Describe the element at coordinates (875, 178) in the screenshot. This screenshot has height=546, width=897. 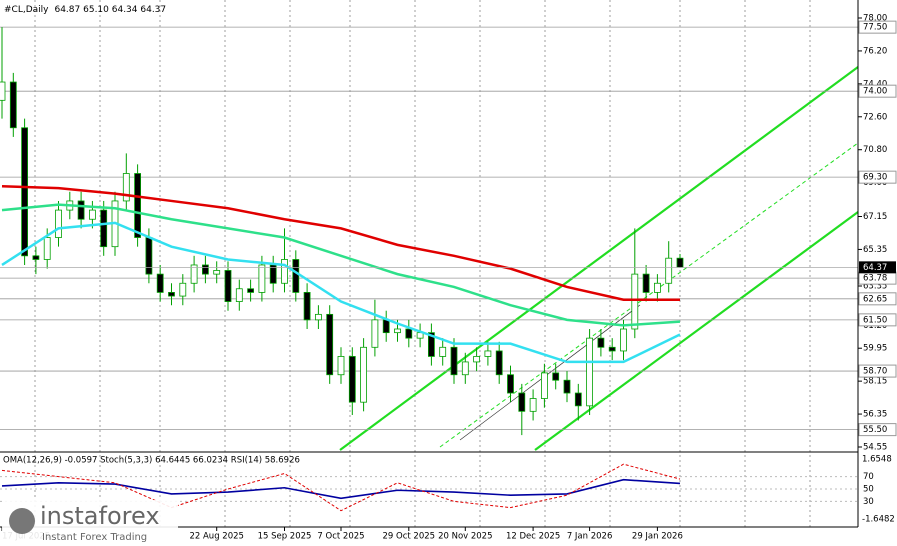
I see `level-label: 69.30` at that location.